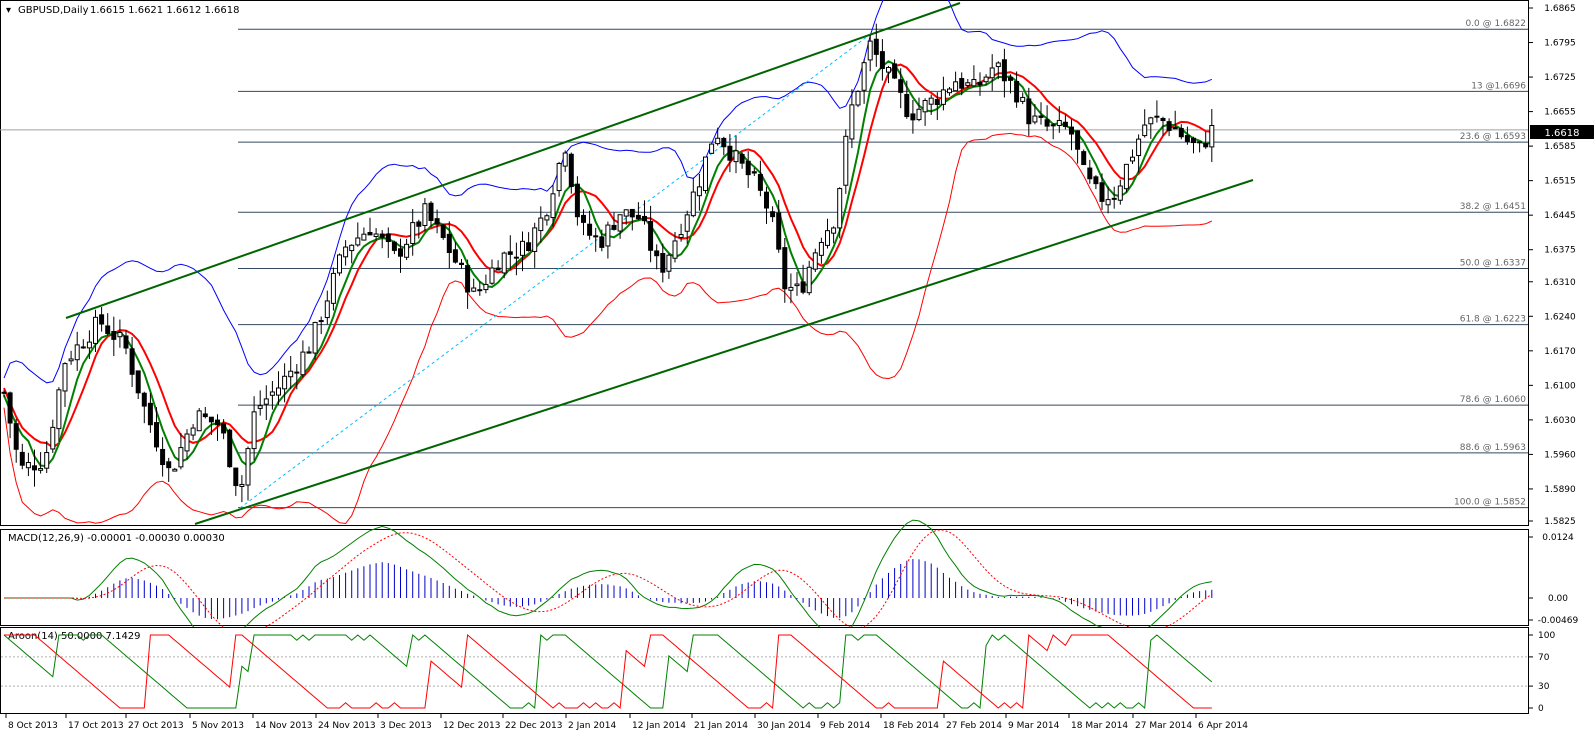 The height and width of the screenshot is (746, 1596). I want to click on price-tick-label: 1.6170, so click(1560, 352).